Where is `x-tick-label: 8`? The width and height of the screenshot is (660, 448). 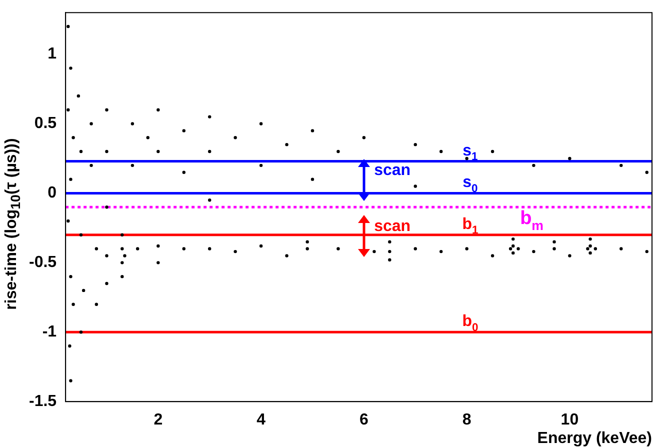
x-tick-label: 8 is located at coordinates (467, 420).